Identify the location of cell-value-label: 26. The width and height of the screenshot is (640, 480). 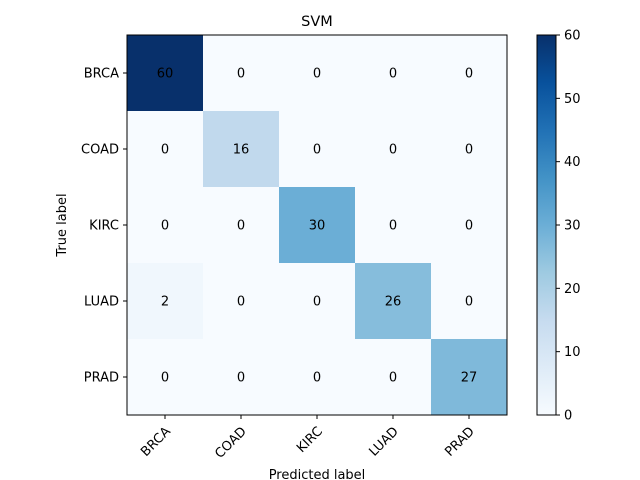
(393, 302).